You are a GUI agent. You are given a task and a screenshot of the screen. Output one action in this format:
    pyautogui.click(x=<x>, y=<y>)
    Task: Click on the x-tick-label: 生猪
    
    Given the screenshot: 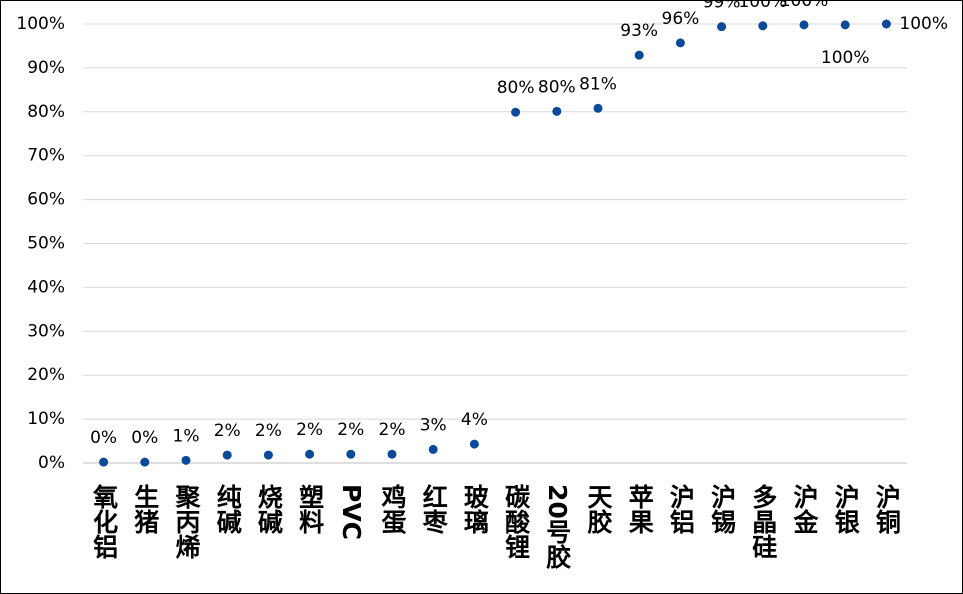 What is the action you would take?
    pyautogui.click(x=145, y=509)
    